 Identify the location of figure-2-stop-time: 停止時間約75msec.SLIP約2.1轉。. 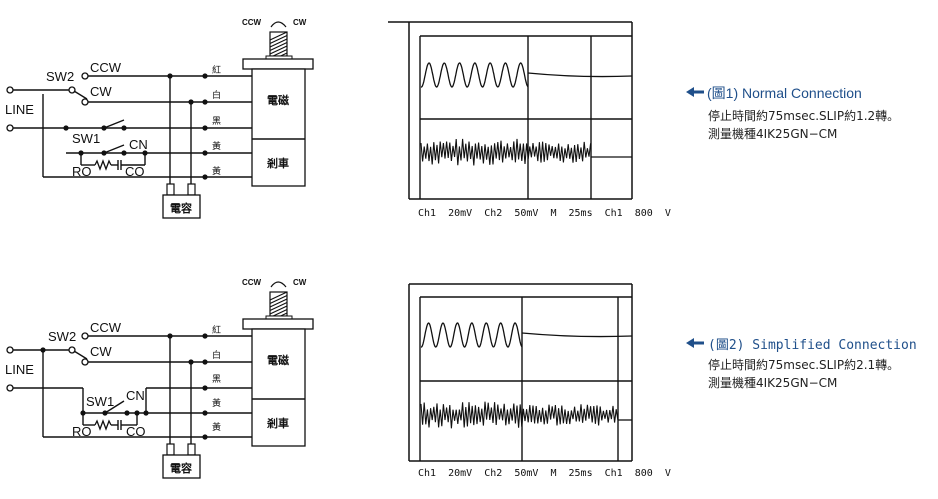
(804, 365).